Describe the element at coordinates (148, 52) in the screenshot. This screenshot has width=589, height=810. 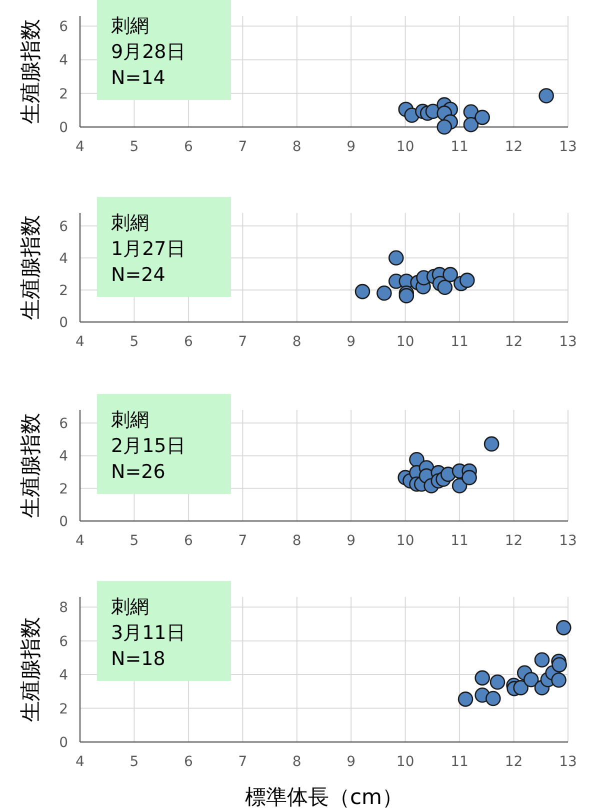
I see `annotation: 刺網 9月28日 N=14` at that location.